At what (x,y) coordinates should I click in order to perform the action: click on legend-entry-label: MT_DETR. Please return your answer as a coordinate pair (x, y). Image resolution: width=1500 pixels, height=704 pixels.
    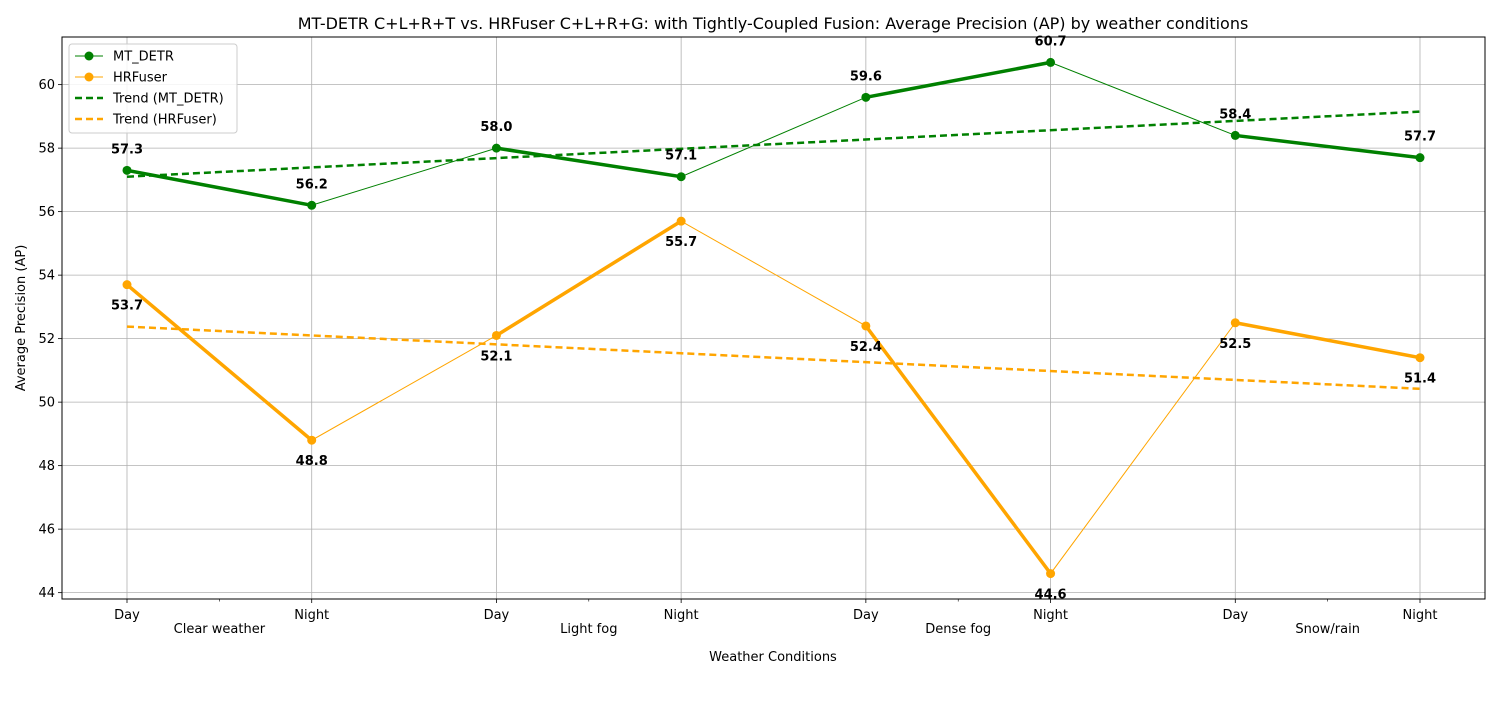
    Looking at the image, I should click on (143, 57).